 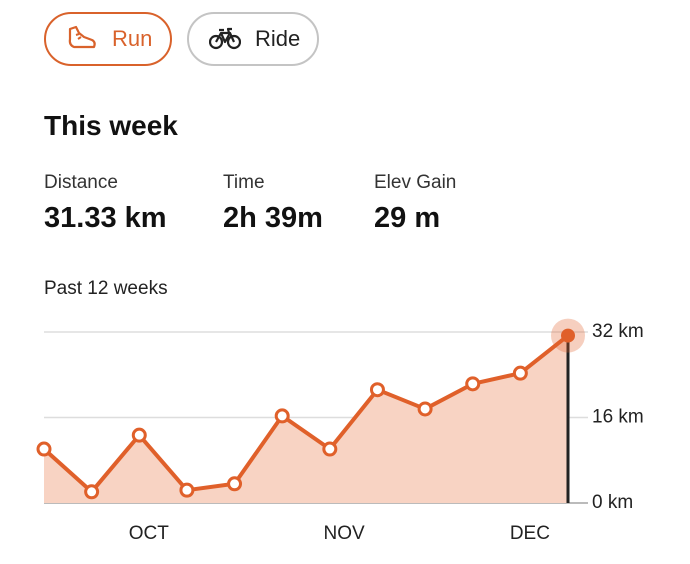 What do you see at coordinates (132, 38) in the screenshot?
I see `tab-label: Run` at bounding box center [132, 38].